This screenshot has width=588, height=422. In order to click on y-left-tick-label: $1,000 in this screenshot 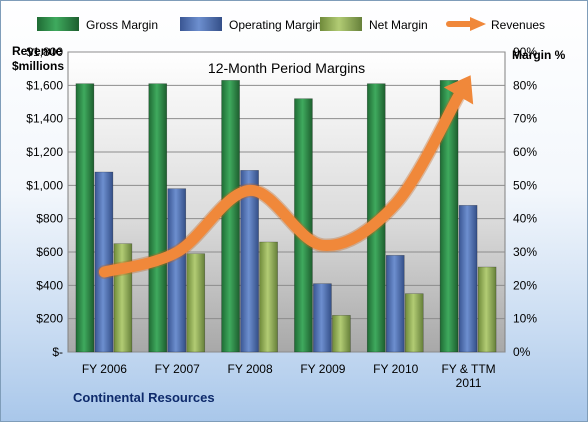, I will do `click(44, 185)`.